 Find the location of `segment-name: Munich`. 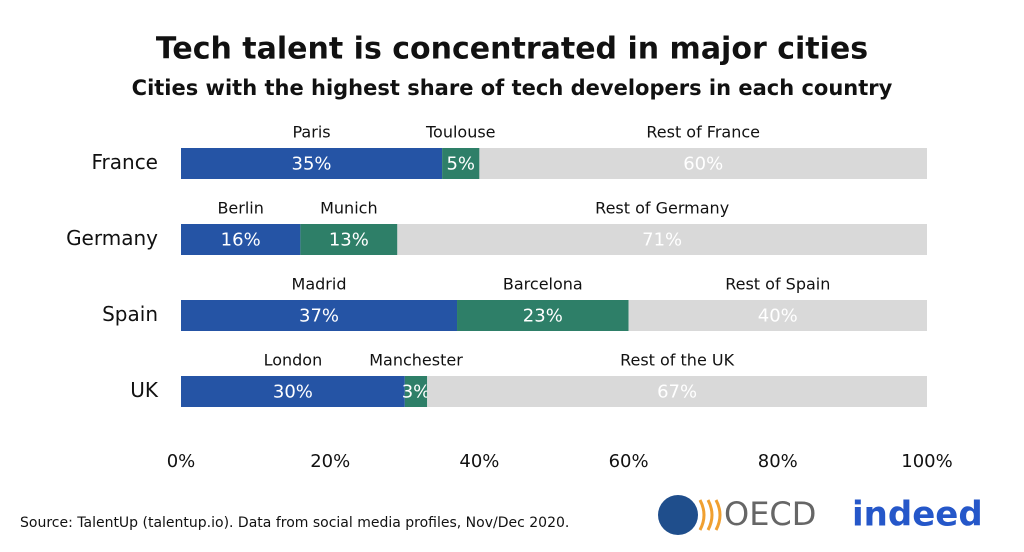

segment-name: Munich is located at coordinates (348, 208).